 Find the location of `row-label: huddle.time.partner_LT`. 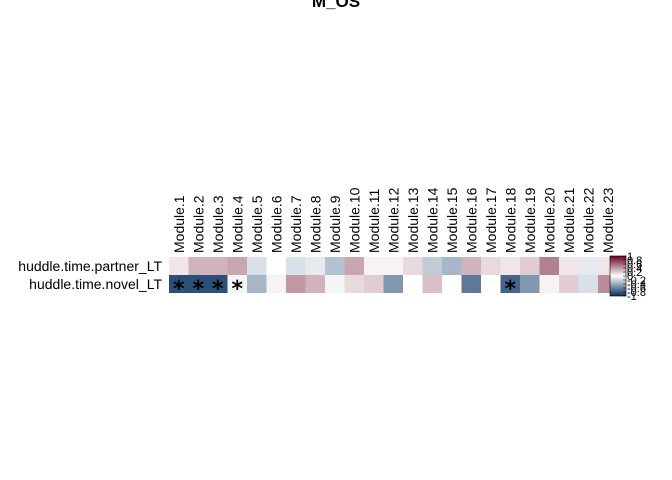

row-label: huddle.time.partner_LT is located at coordinates (90, 266).